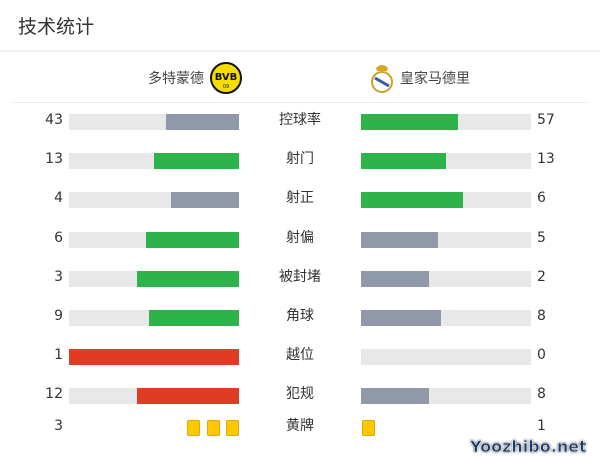 This screenshot has width=600, height=457. What do you see at coordinates (546, 159) in the screenshot?
I see `away-value: 13` at bounding box center [546, 159].